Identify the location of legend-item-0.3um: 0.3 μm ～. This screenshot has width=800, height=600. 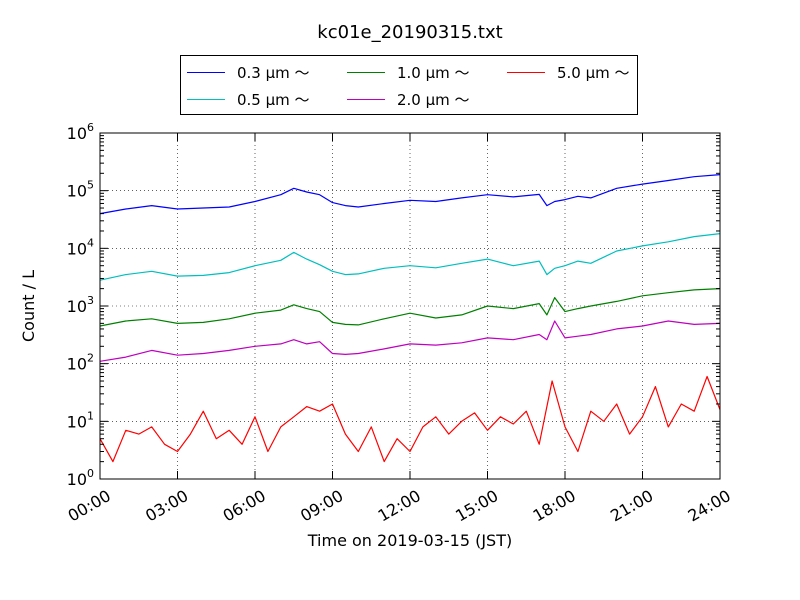
(248, 72).